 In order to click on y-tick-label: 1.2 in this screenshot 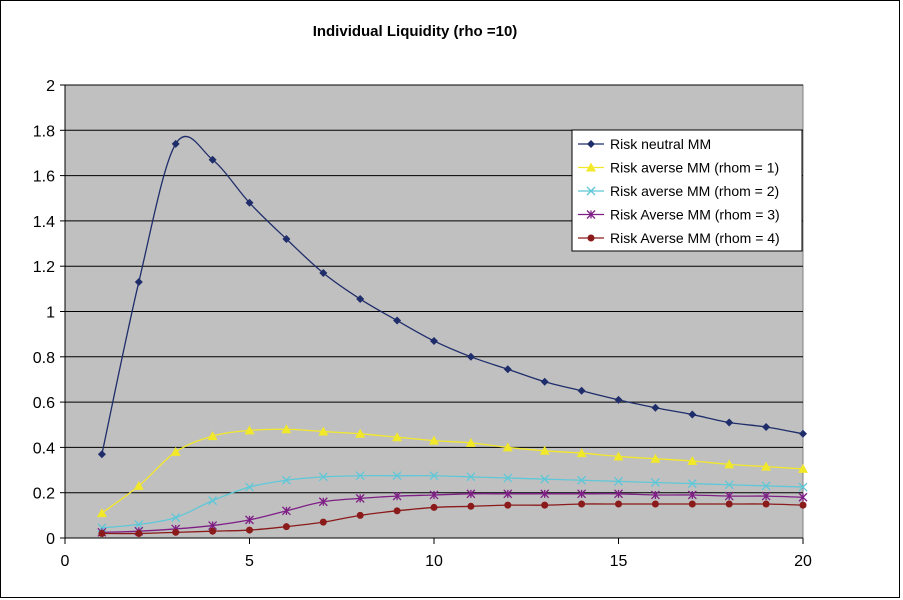, I will do `click(44, 267)`.